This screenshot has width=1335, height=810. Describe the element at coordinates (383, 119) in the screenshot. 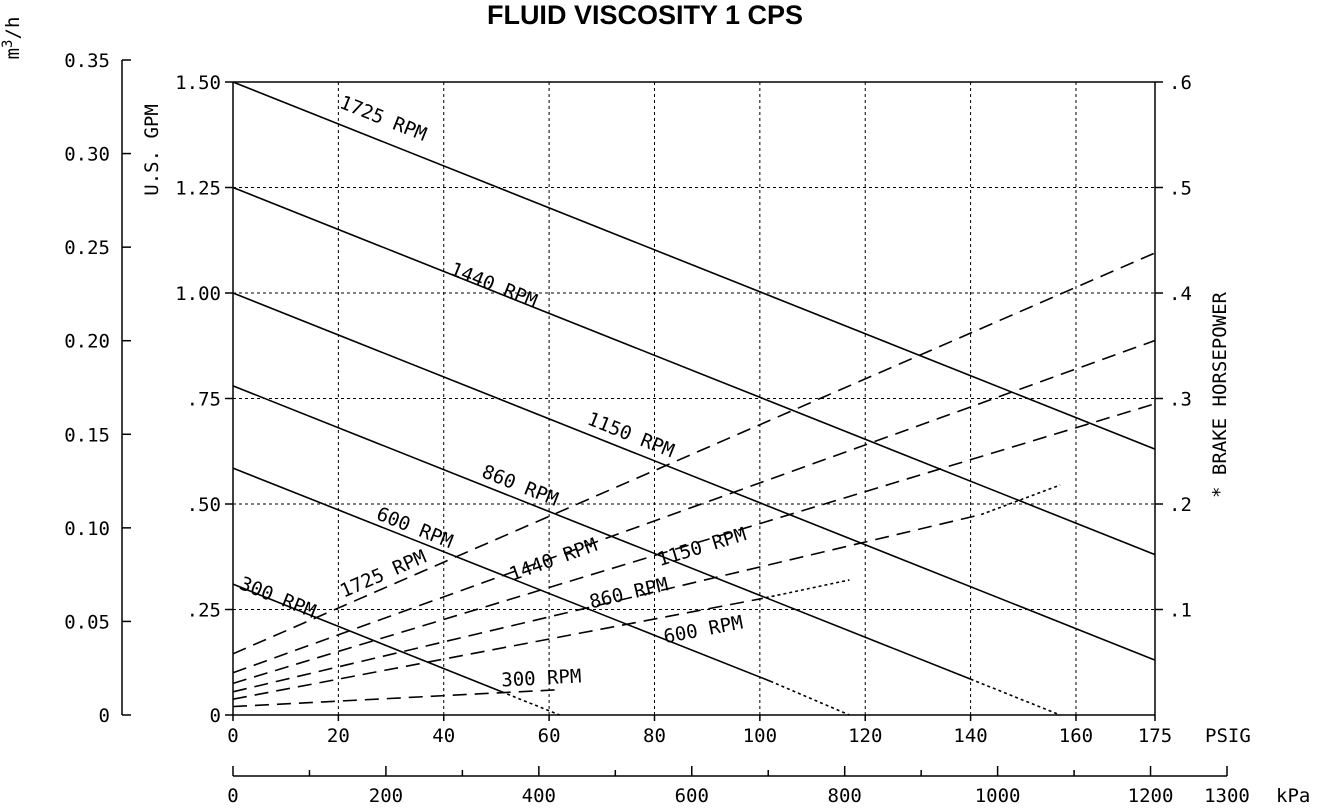

I see `curve-label: 1725 RPM` at that location.